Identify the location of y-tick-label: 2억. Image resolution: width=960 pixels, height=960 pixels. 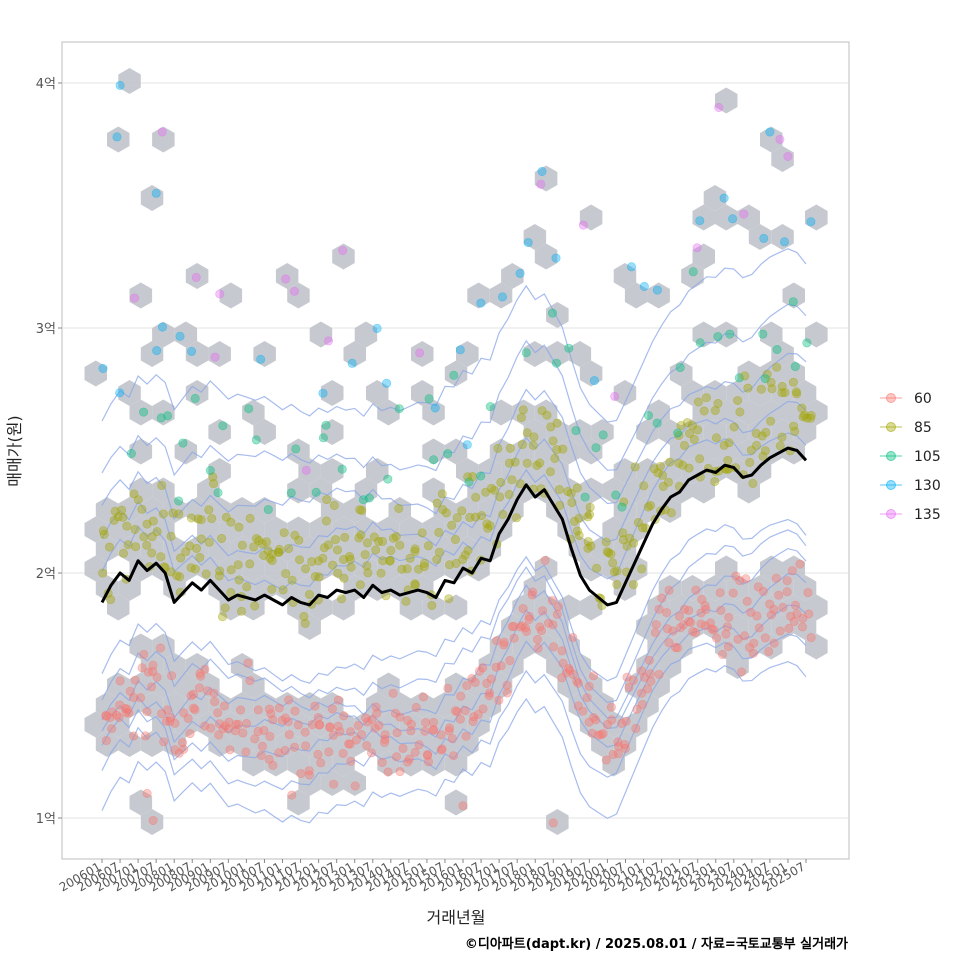
(46, 574).